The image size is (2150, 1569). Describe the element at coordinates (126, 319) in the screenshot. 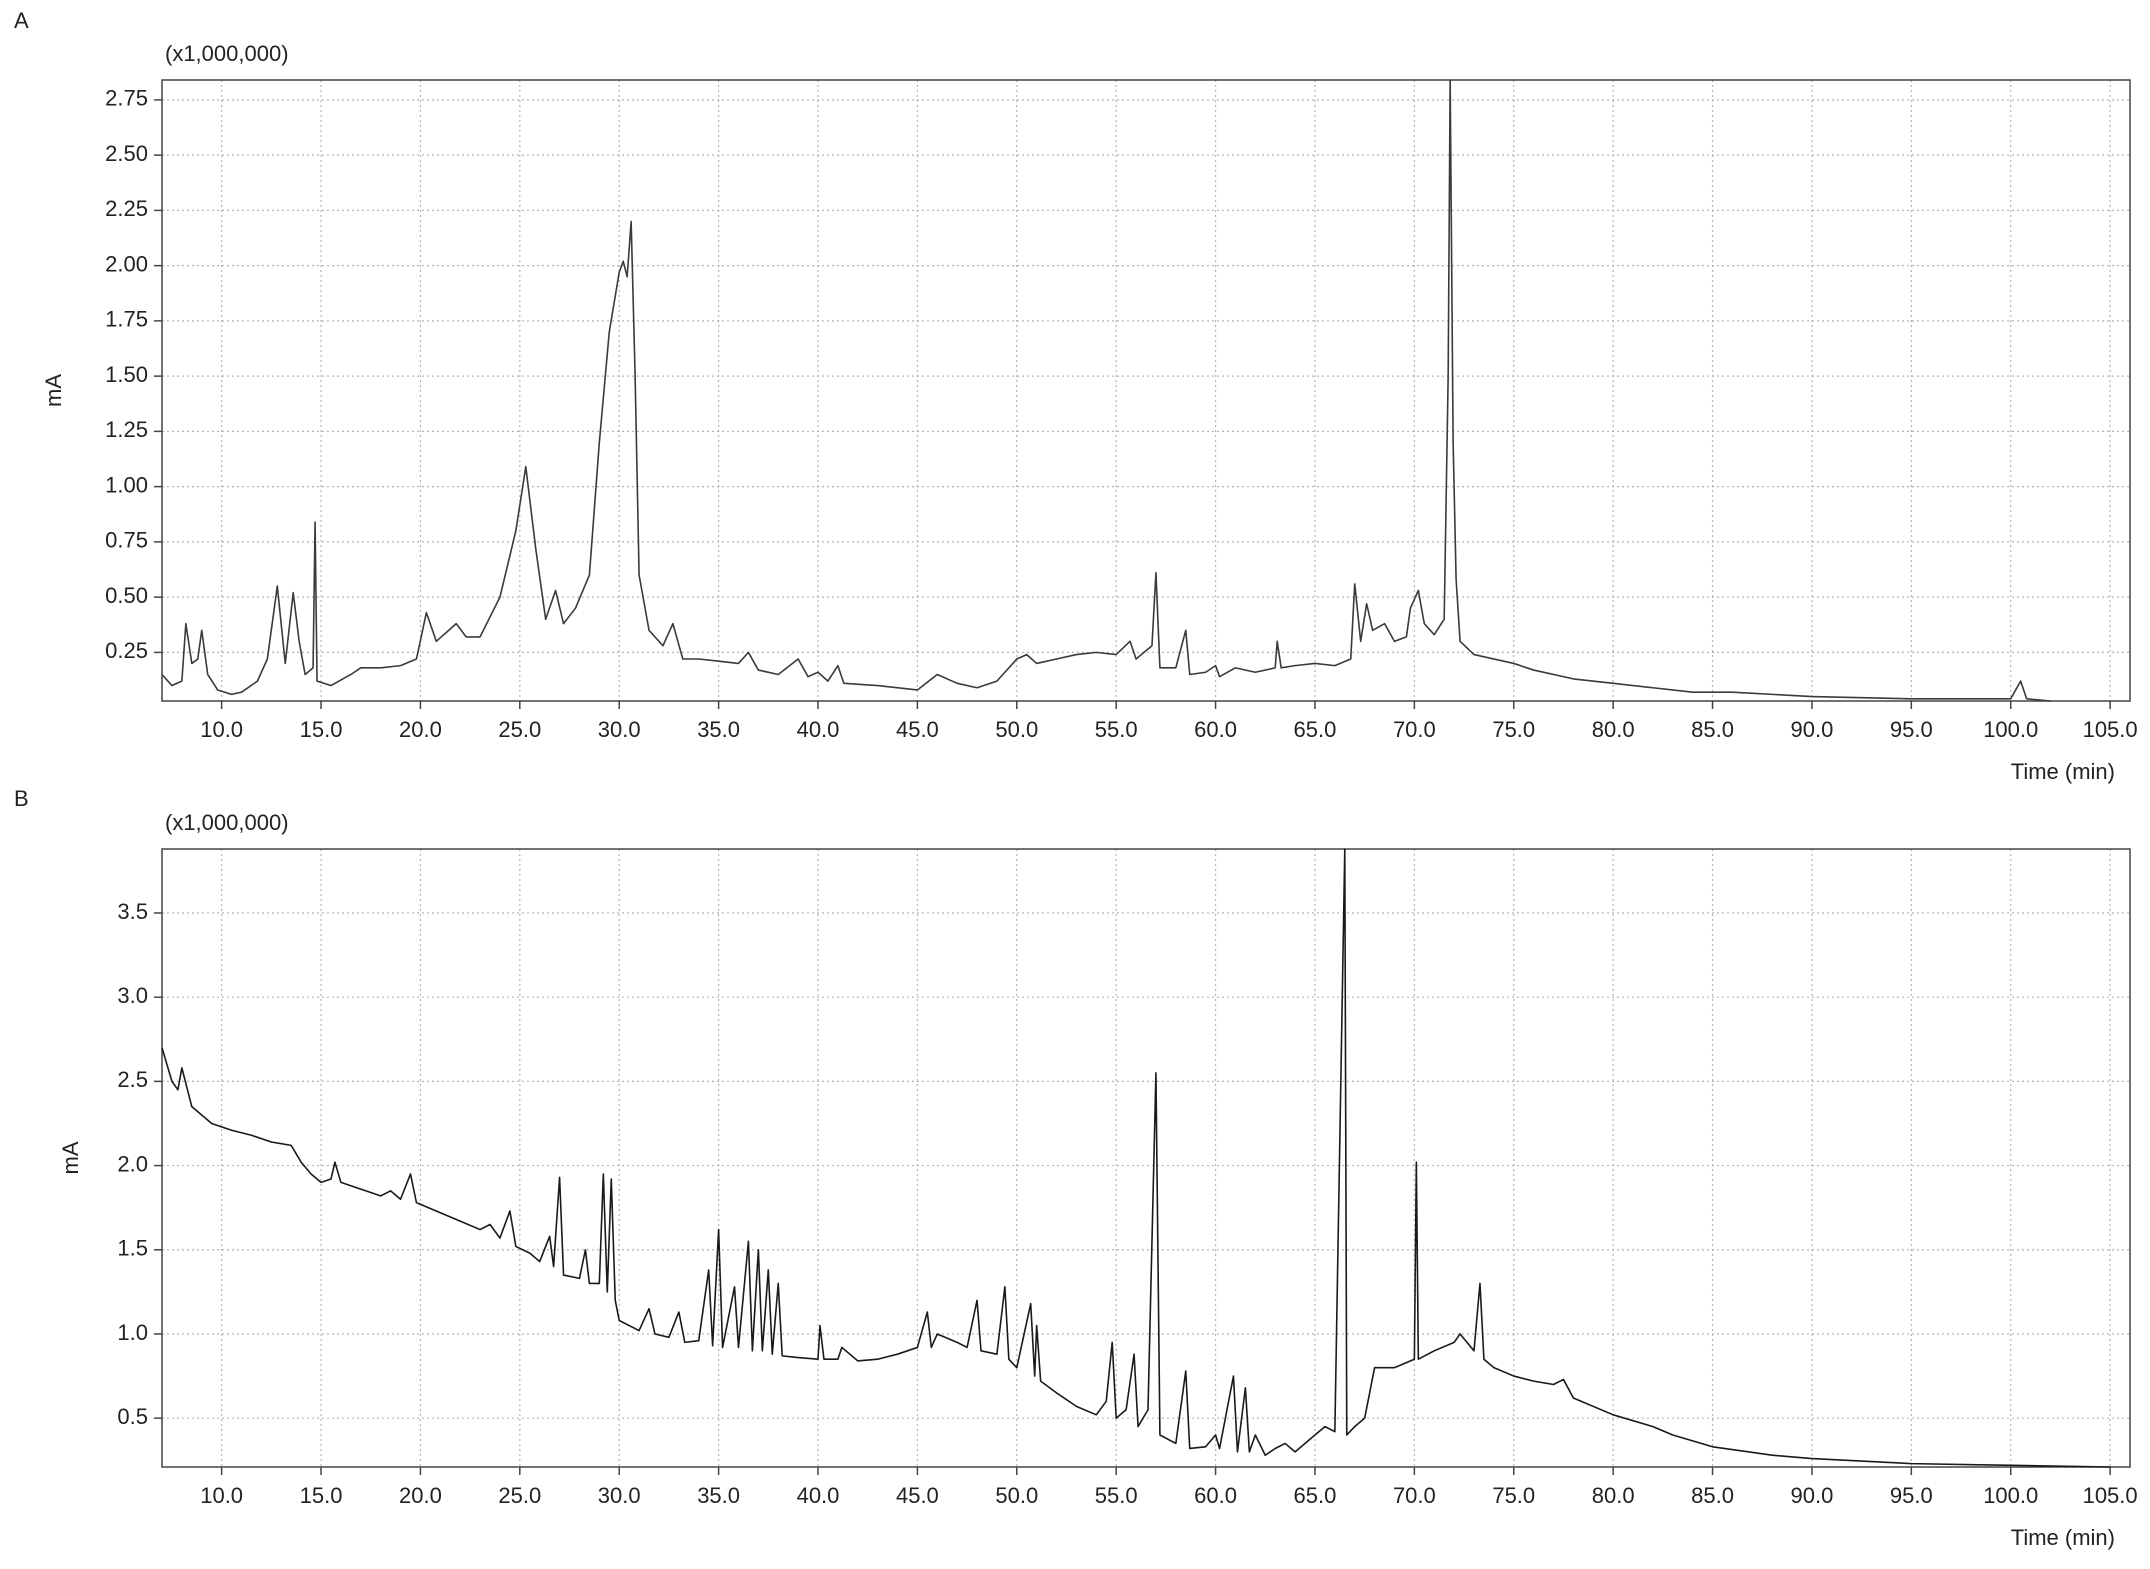

I see `y-tick-label: 1.75` at that location.